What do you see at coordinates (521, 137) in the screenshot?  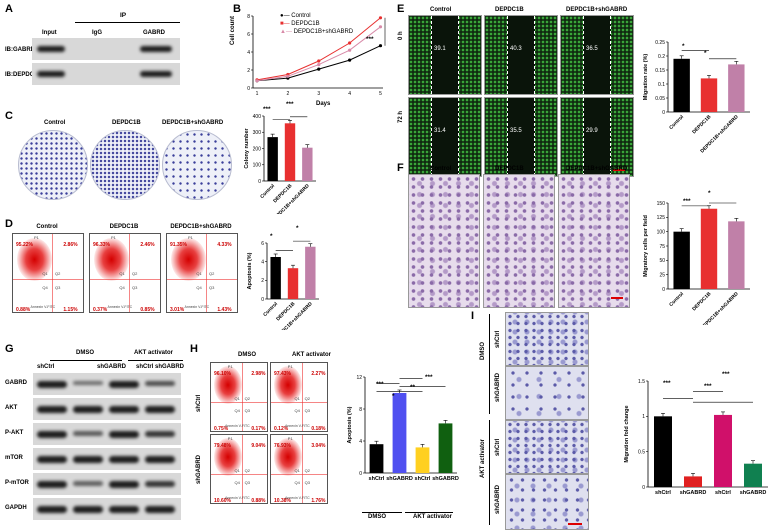 I see `wound-image: 35.5` at bounding box center [521, 137].